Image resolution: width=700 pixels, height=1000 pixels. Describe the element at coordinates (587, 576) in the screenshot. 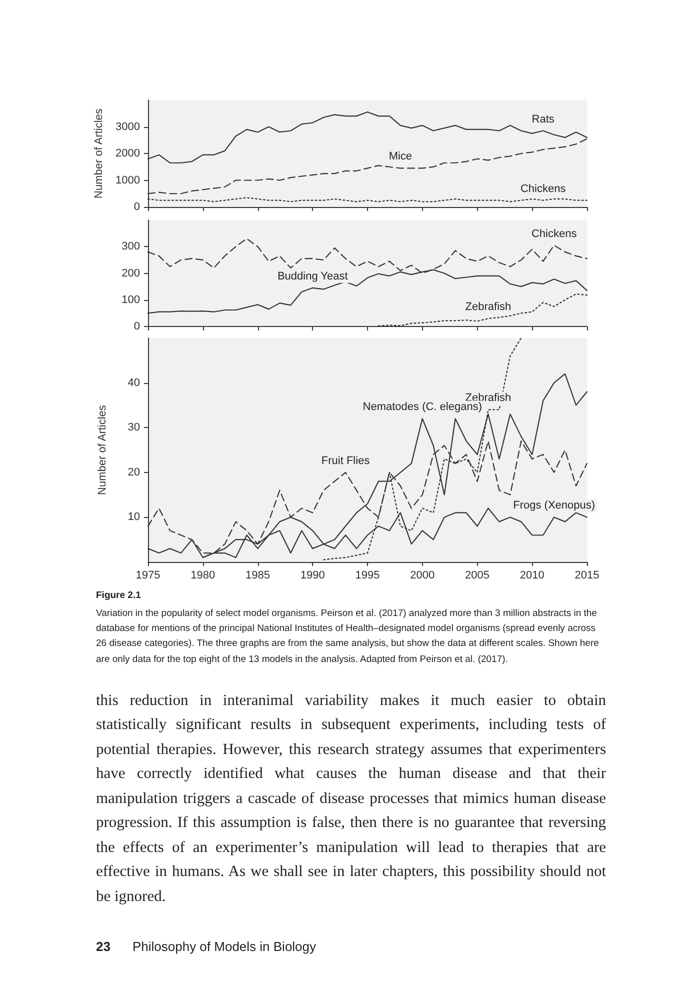

I see `x-tick-label: 2015` at that location.